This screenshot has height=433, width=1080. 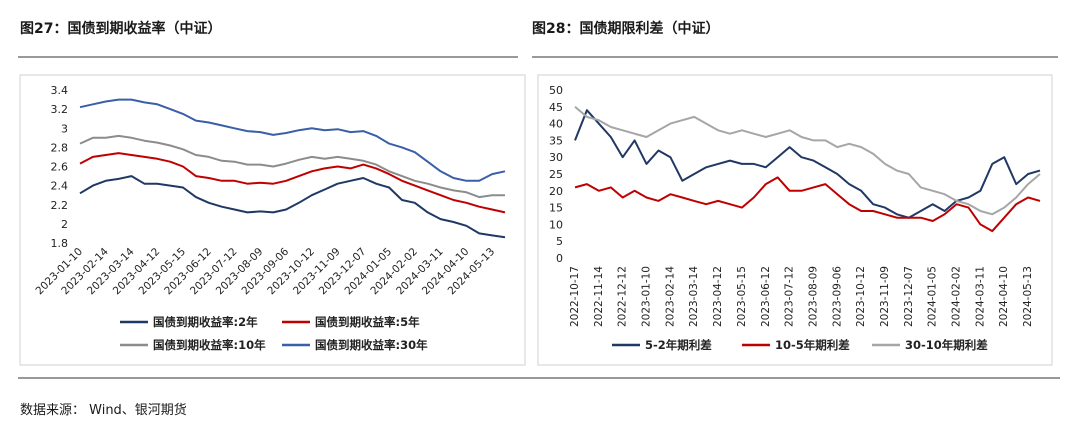 I want to click on x-tick-label: 2024-04-10, so click(x=1004, y=296).